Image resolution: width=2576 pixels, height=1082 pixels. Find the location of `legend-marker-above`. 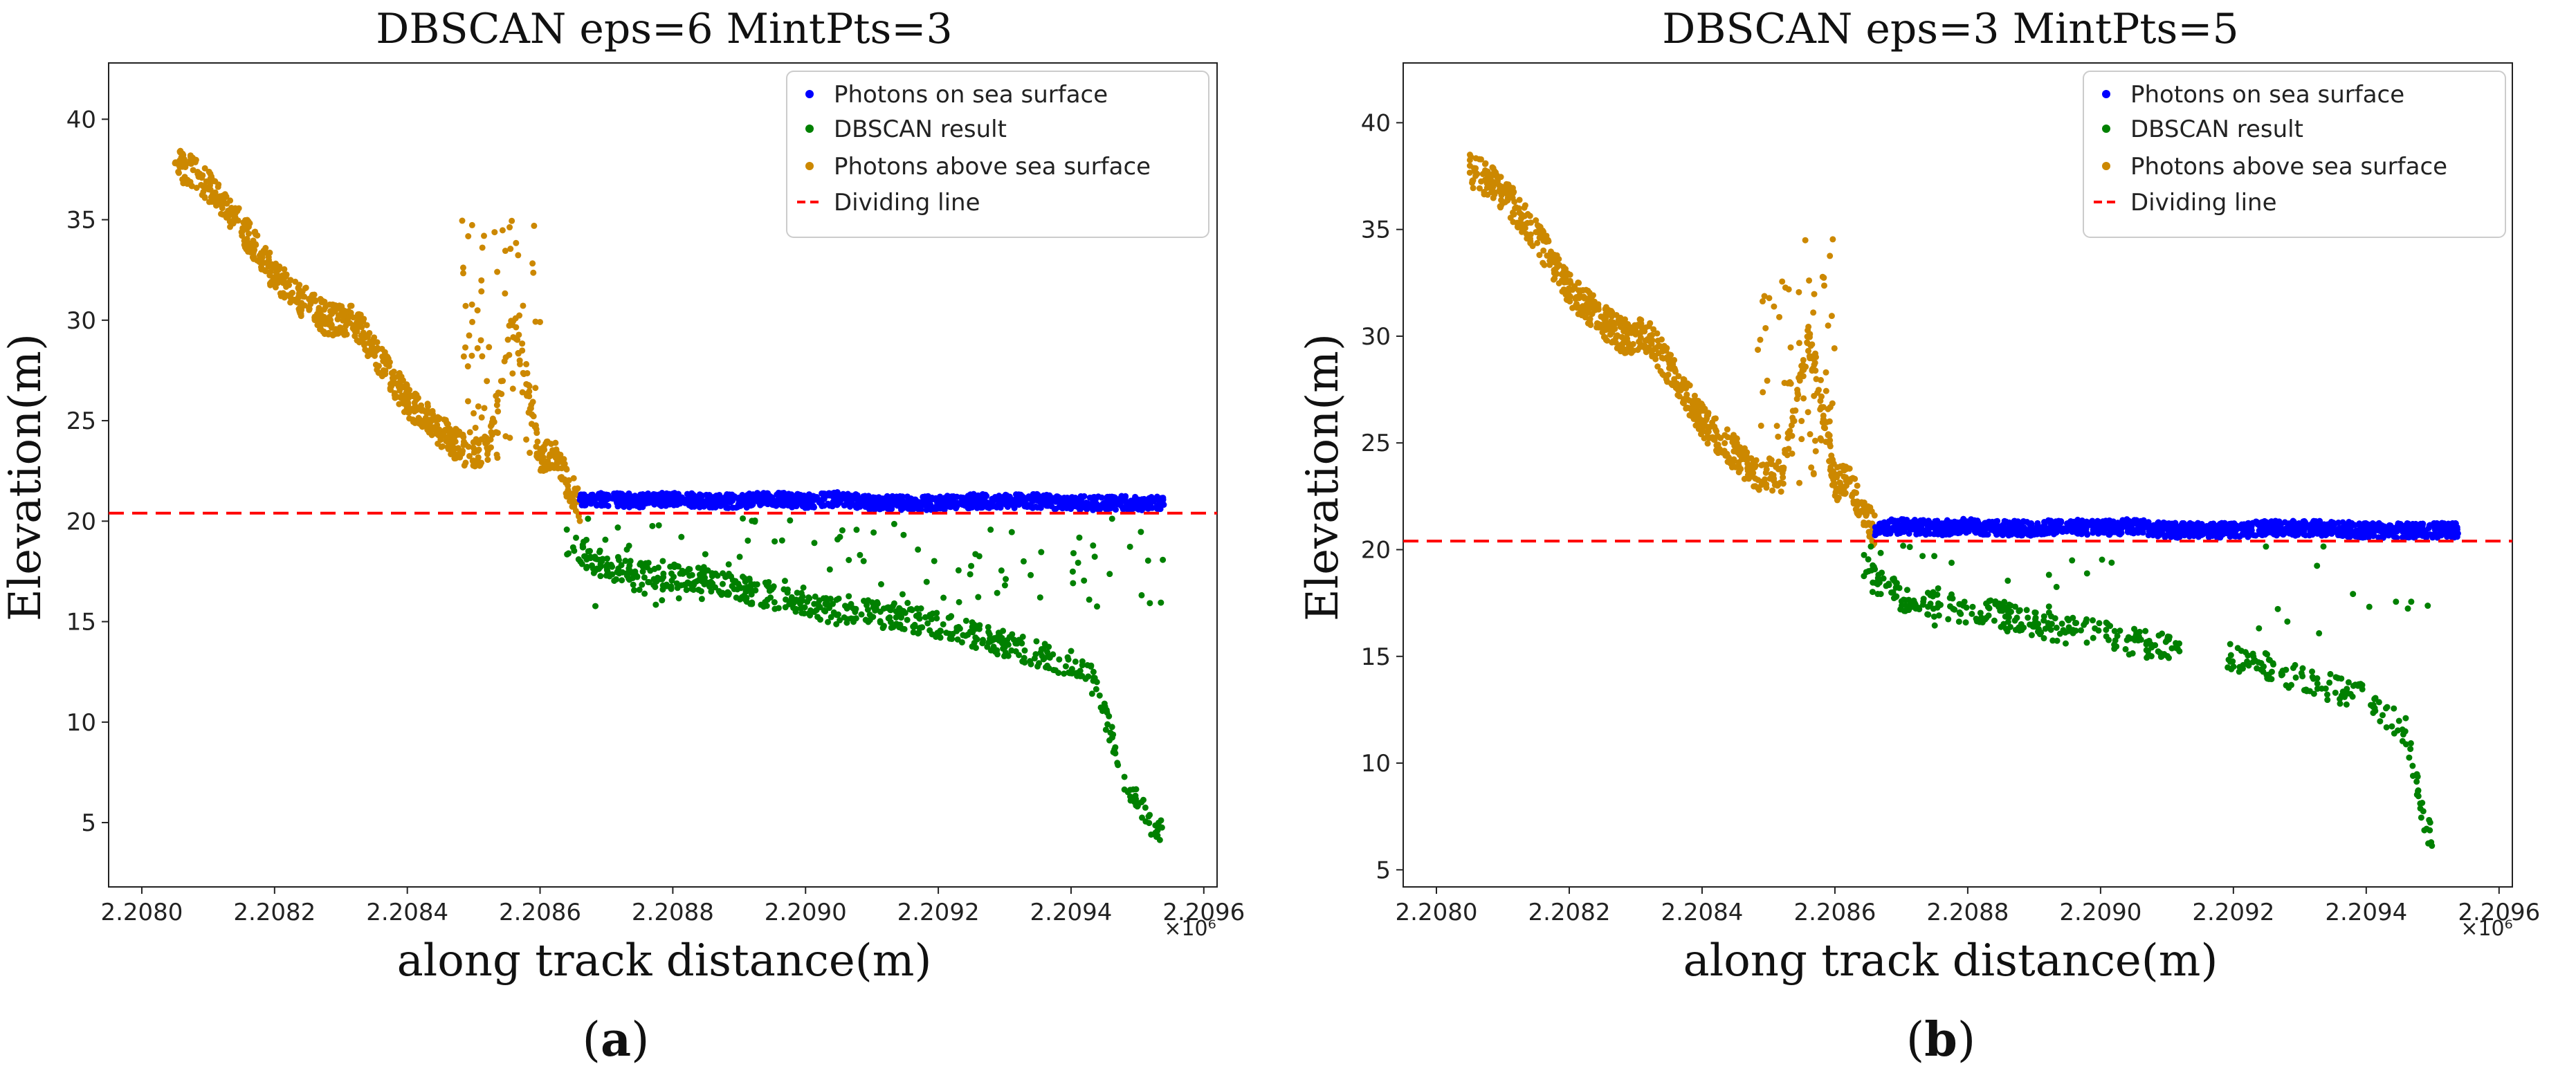

legend-marker-above is located at coordinates (809, 166).